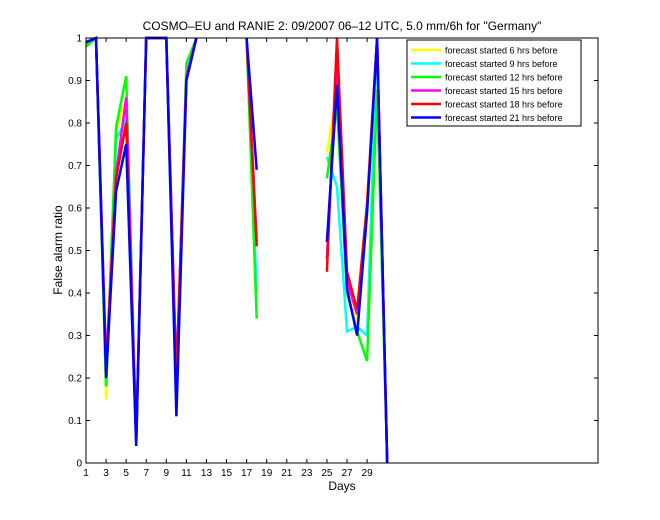  I want to click on x-tick-label: 23, so click(307, 473).